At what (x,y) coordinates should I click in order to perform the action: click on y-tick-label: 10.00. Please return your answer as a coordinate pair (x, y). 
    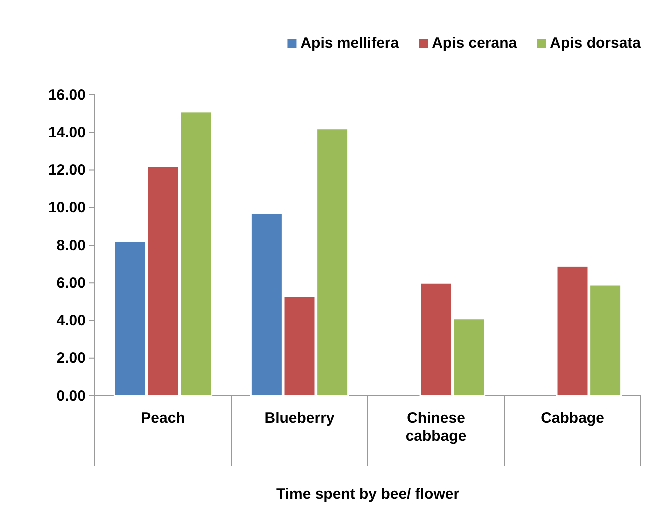
    Looking at the image, I should click on (67, 208).